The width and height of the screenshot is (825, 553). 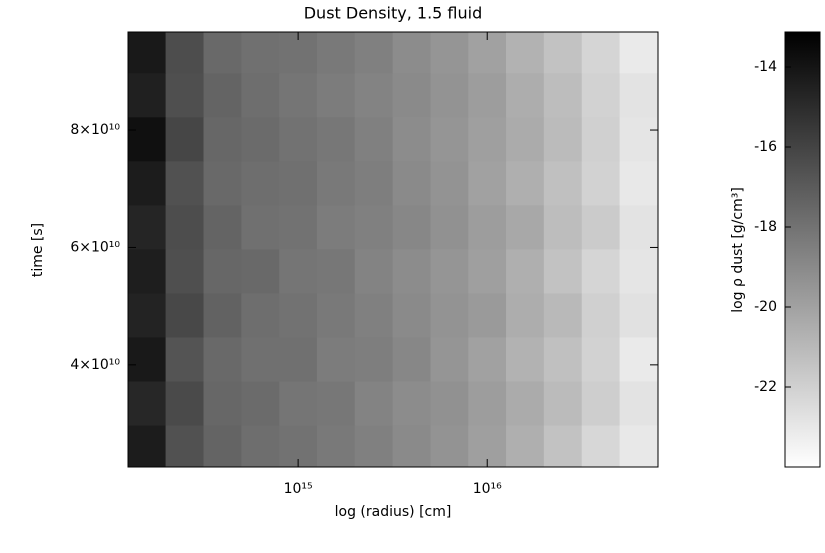 I want to click on colorbar-label: log ρ dust [g/cm³], so click(x=738, y=250).